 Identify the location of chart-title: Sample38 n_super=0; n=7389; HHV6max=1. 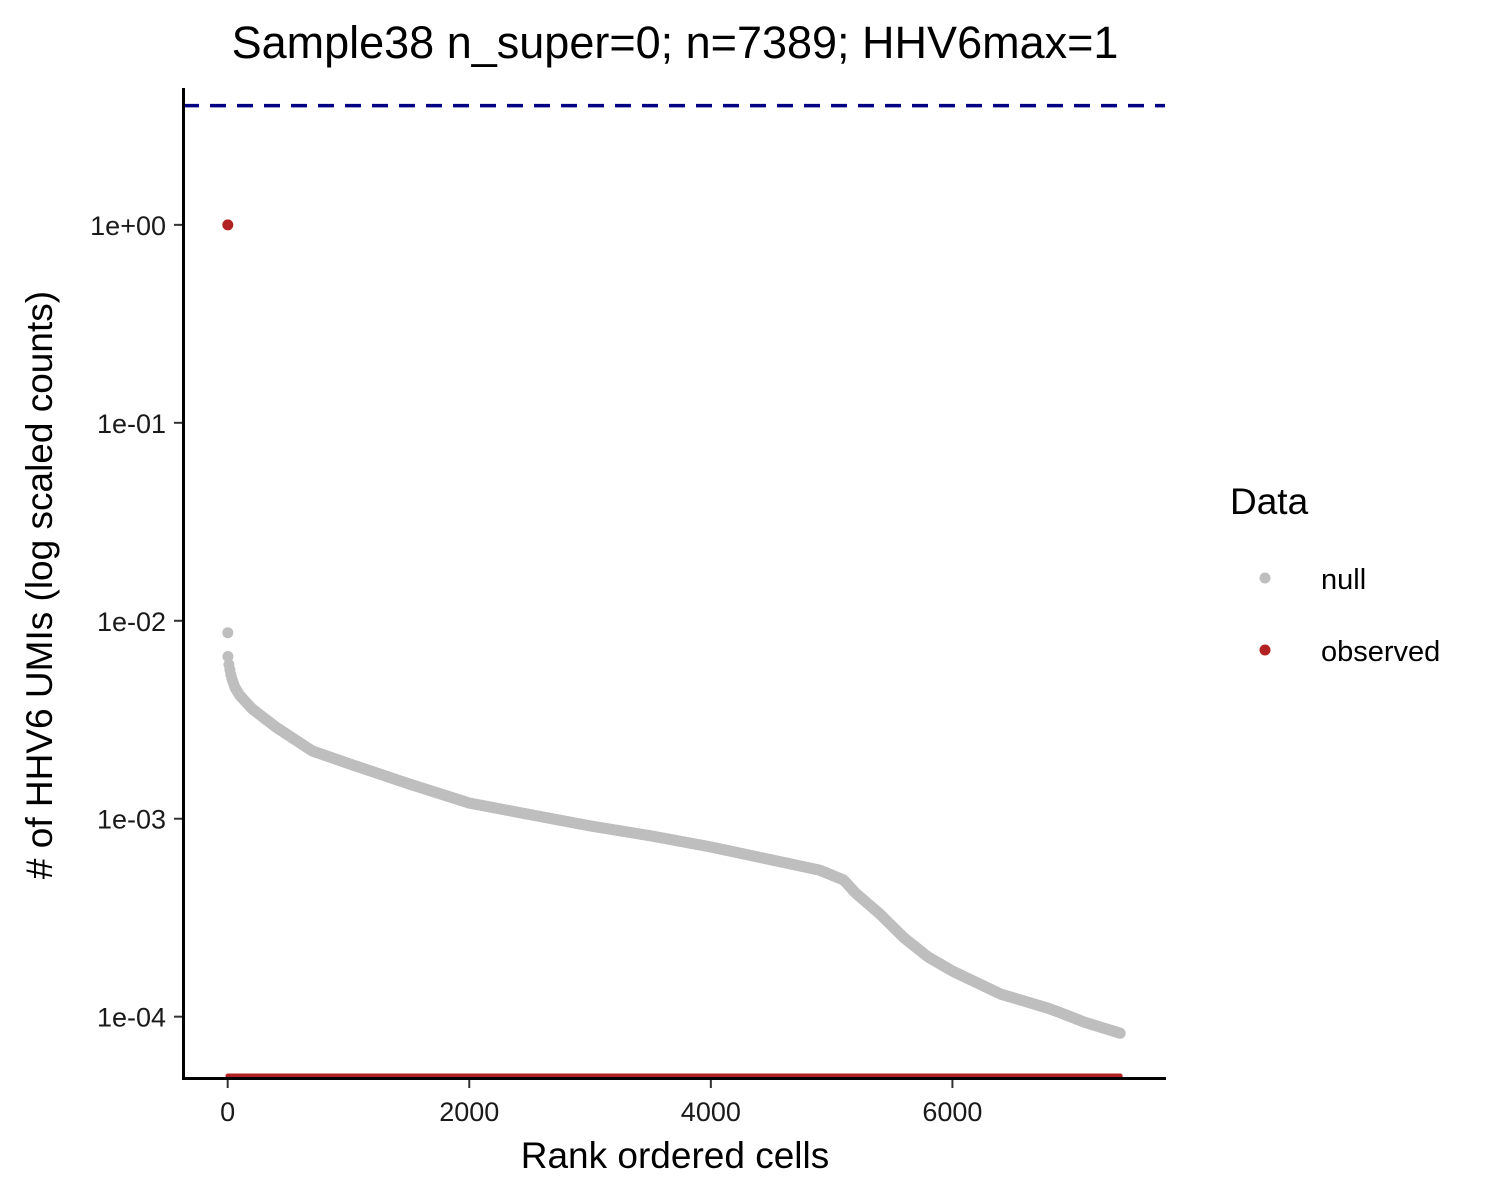
(675, 42).